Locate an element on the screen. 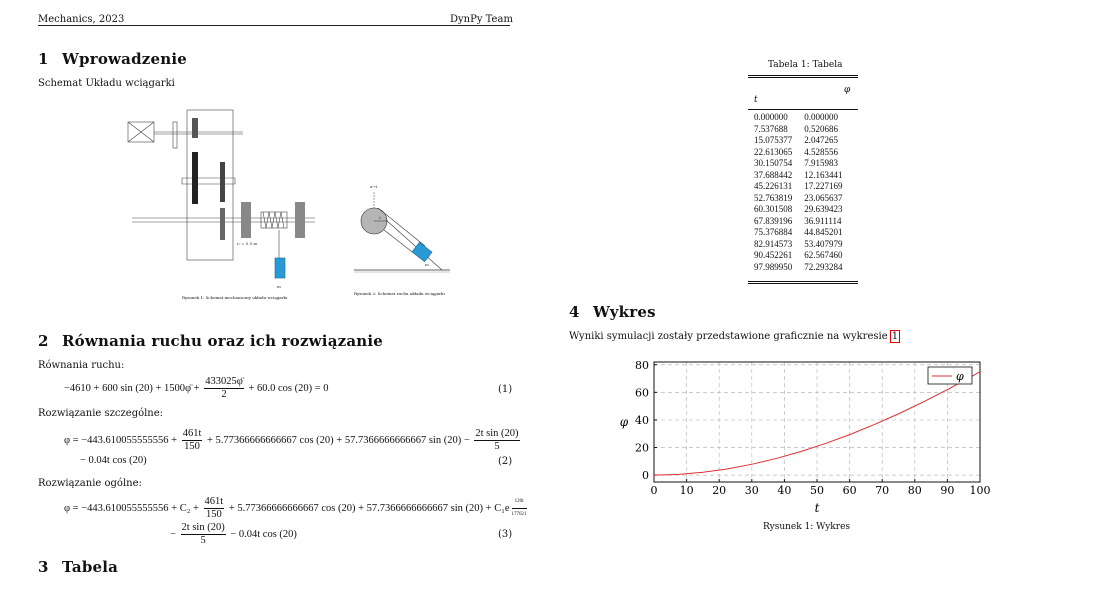  x-tick-label: 10 is located at coordinates (687, 490).